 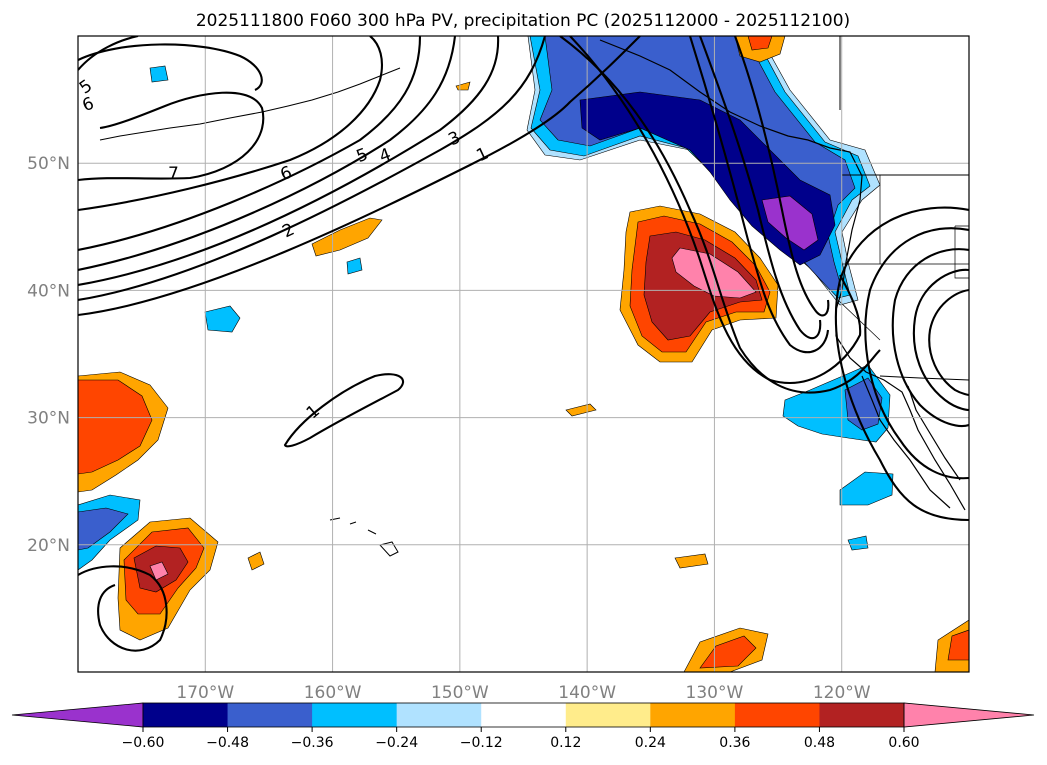 I want to click on colorbar-tick-label: −0.36, so click(x=312, y=743).